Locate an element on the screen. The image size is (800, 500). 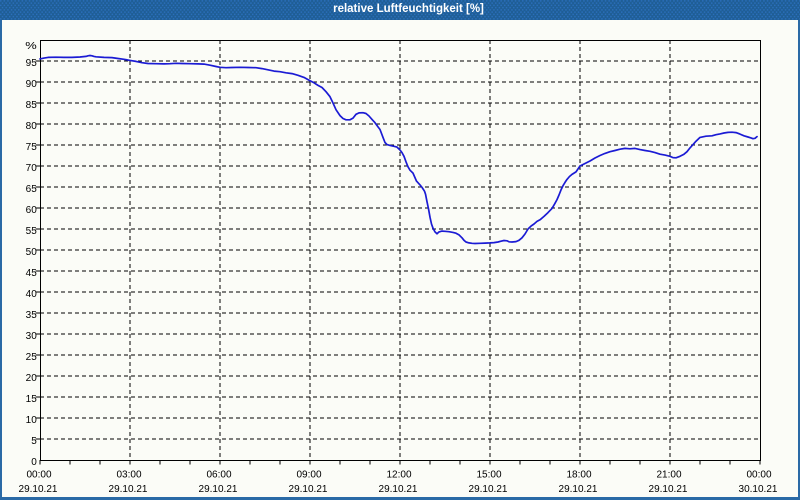
svg-text: 45 is located at coordinates (32, 273).